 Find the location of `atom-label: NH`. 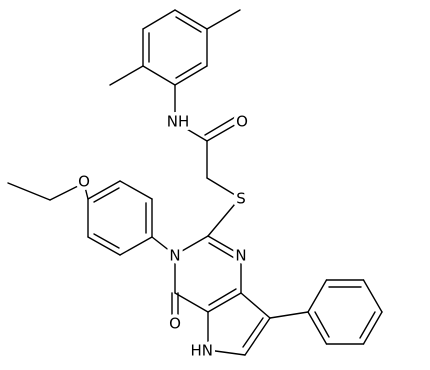

atom-label: NH is located at coordinates (178, 122).